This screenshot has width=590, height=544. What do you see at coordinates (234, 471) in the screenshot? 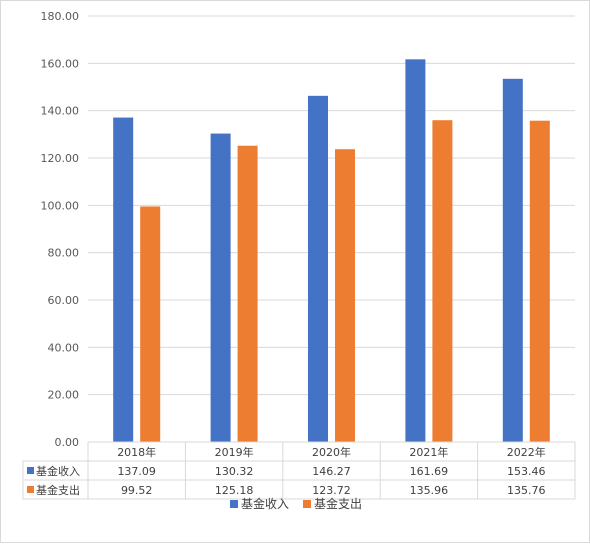
I see `data-label: 130.32` at bounding box center [234, 471].